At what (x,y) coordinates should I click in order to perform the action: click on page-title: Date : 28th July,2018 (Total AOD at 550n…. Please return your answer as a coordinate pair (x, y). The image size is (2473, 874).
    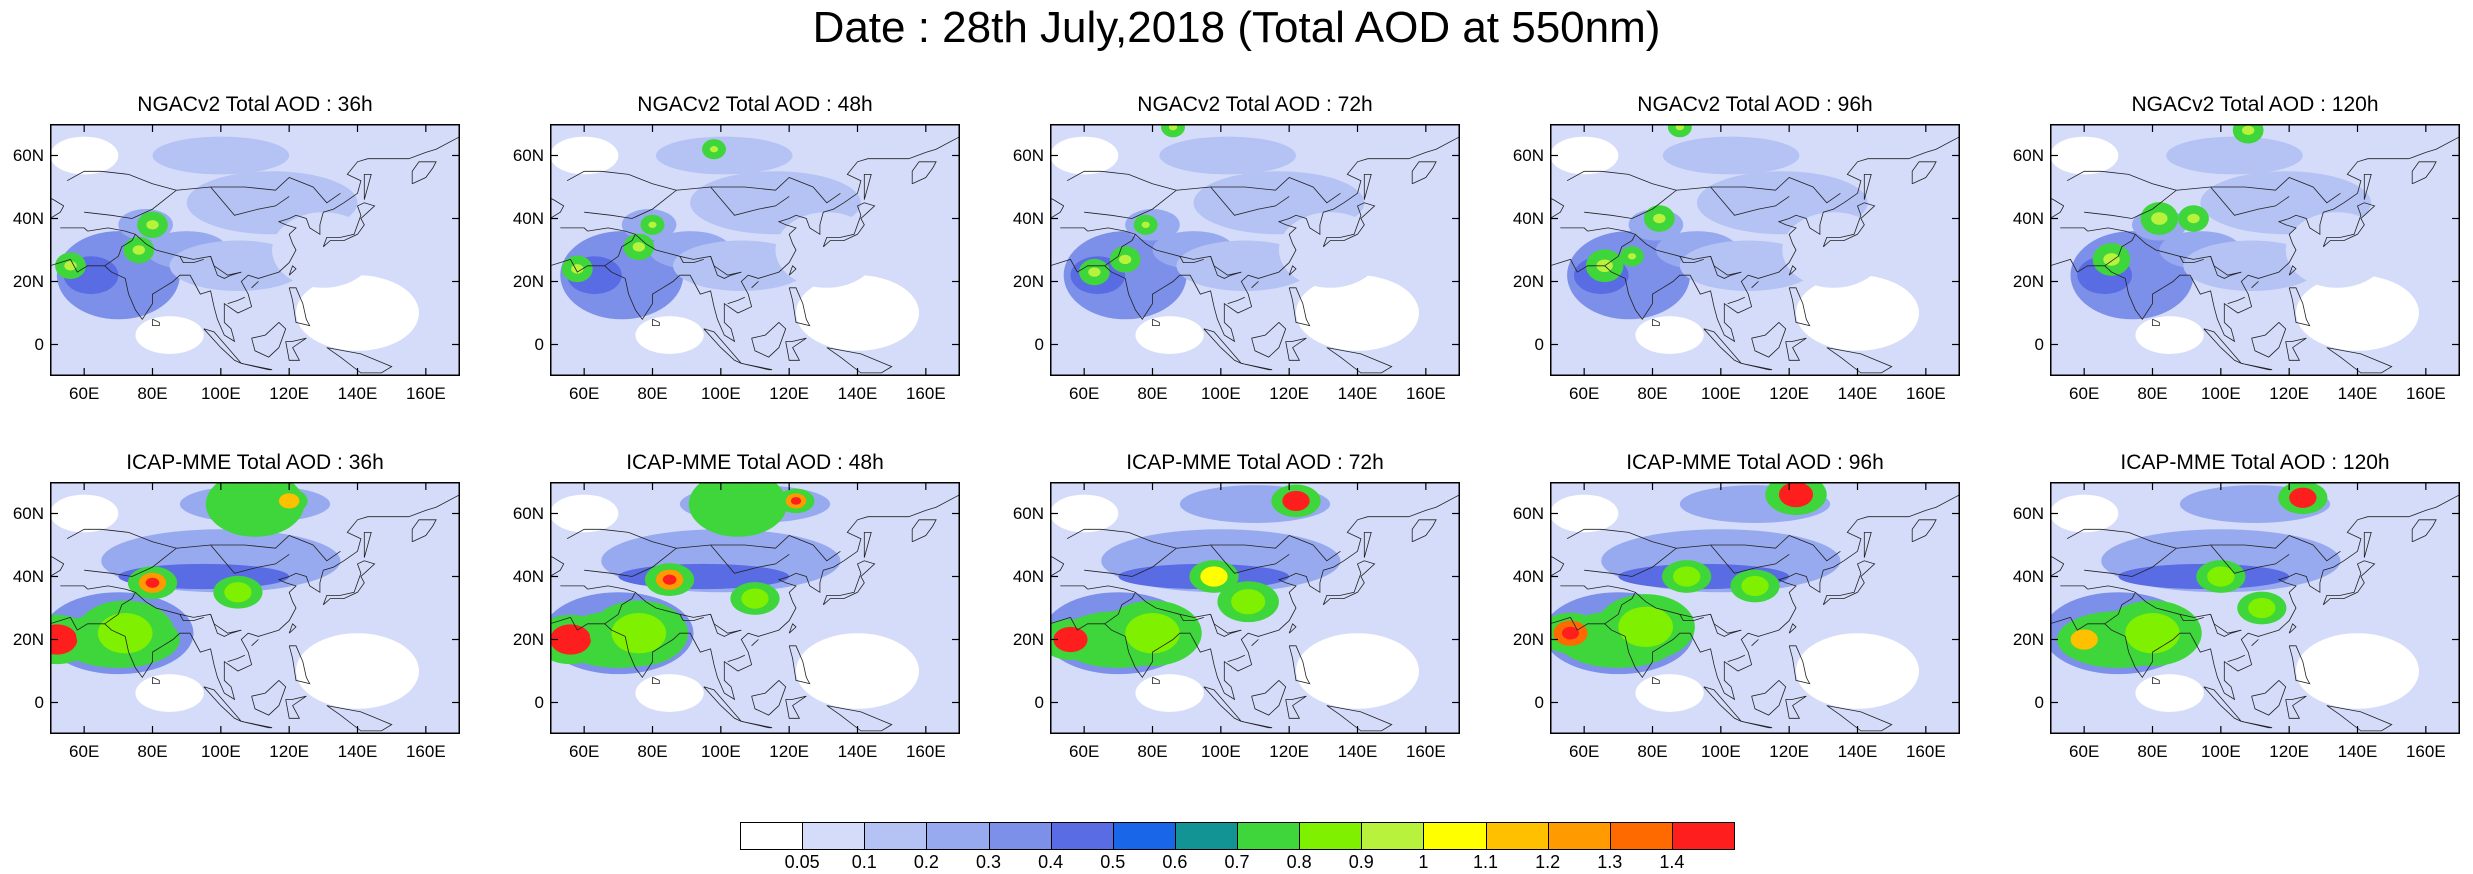
    Looking at the image, I should click on (1236, 27).